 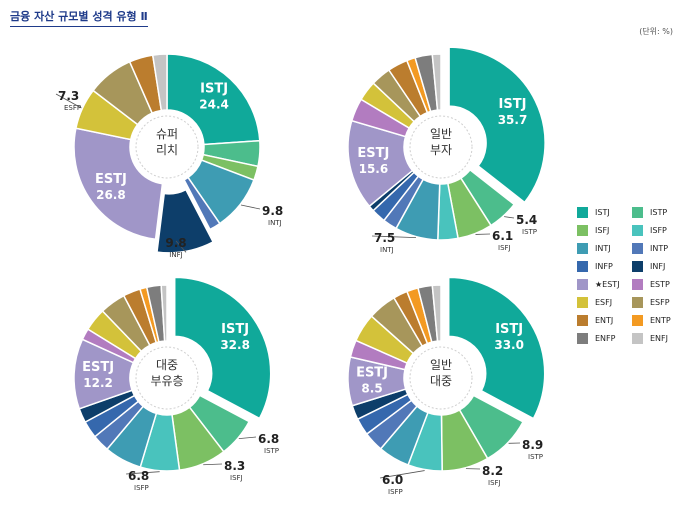 I want to click on legend-item-esfj: ESFJ, so click(x=594, y=302).